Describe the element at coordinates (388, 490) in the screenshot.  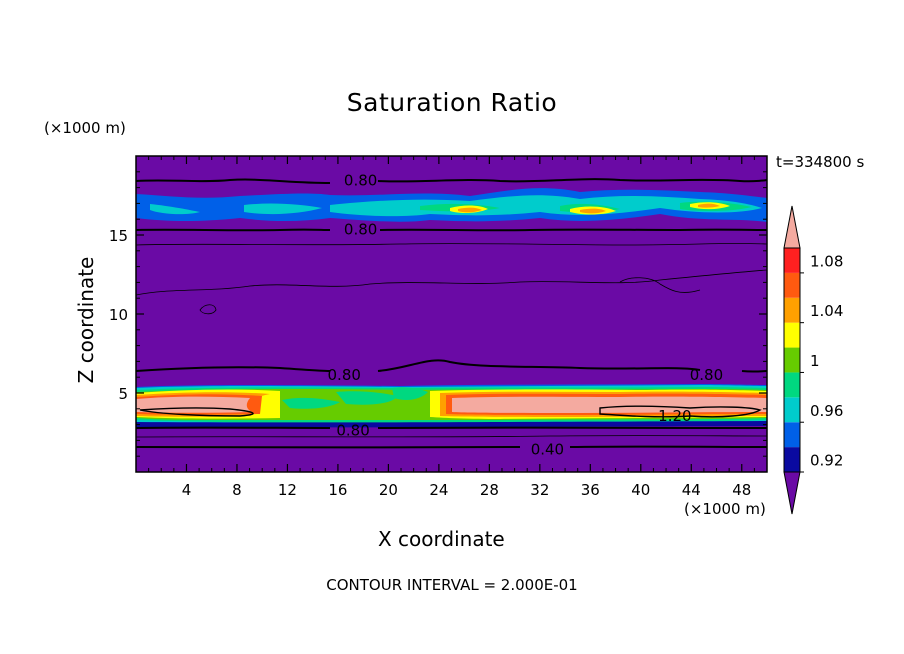
I see `x-tick-label: 20` at that location.